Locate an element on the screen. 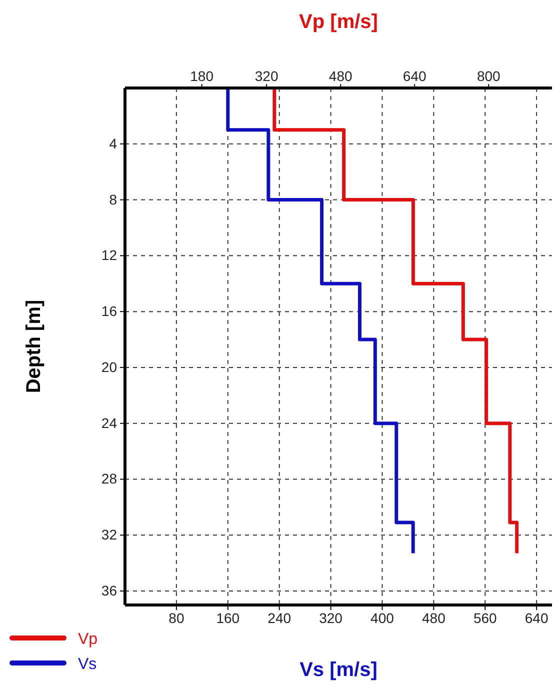  x-tick-label: 560 is located at coordinates (485, 618).